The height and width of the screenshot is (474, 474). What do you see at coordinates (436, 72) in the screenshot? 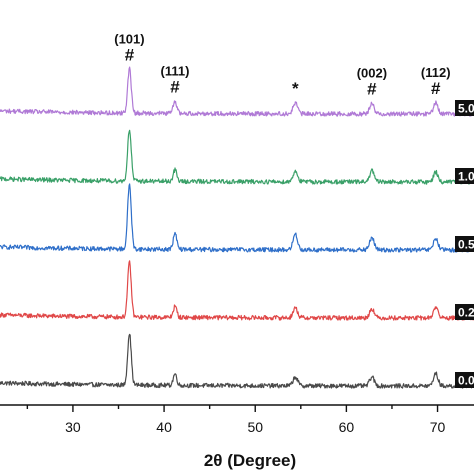
I see `peak-label-4: (112)` at bounding box center [436, 72].